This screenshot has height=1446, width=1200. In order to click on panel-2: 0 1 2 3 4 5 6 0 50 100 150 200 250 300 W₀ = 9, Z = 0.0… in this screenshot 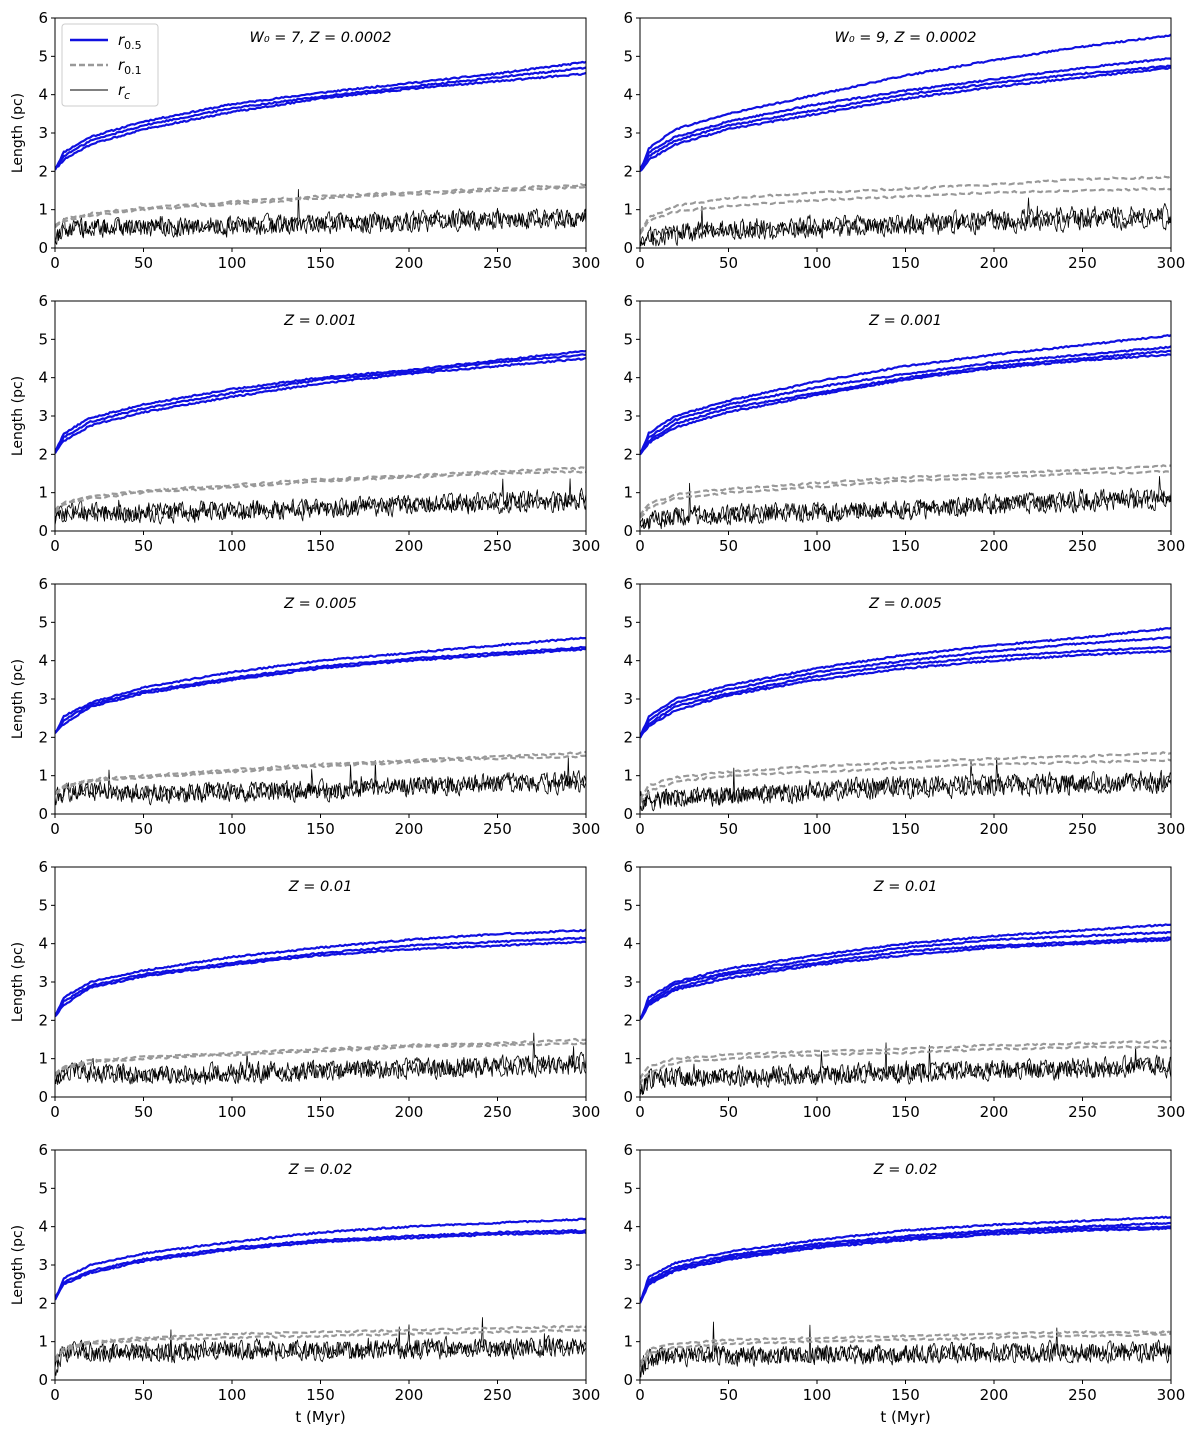, I will do `click(904, 140)`.